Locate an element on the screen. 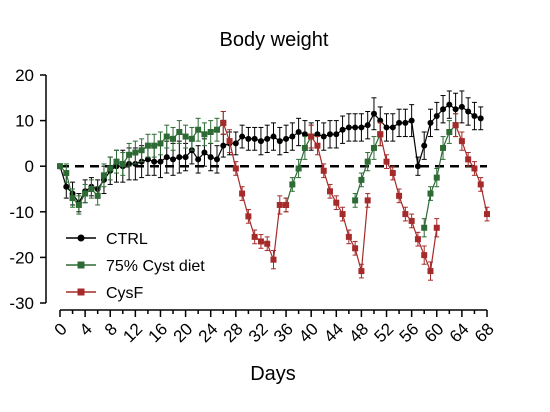  x-tick-label: 48 is located at coordinates (358, 332).